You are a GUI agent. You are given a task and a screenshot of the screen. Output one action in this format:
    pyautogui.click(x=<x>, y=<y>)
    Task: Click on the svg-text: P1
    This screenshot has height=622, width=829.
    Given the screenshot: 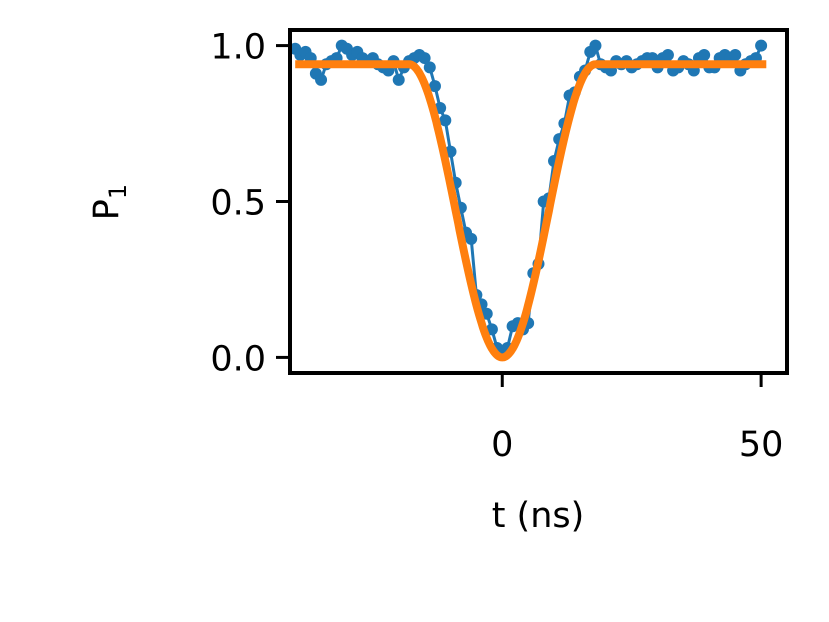 What is the action you would take?
    pyautogui.click(x=109, y=202)
    